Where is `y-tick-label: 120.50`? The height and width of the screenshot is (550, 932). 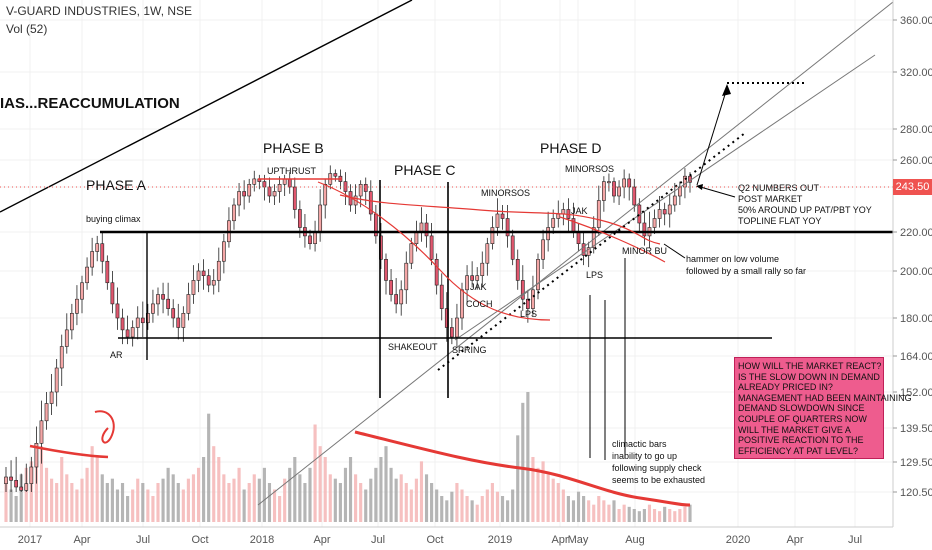
y-tick-label: 120.50 is located at coordinates (916, 493).